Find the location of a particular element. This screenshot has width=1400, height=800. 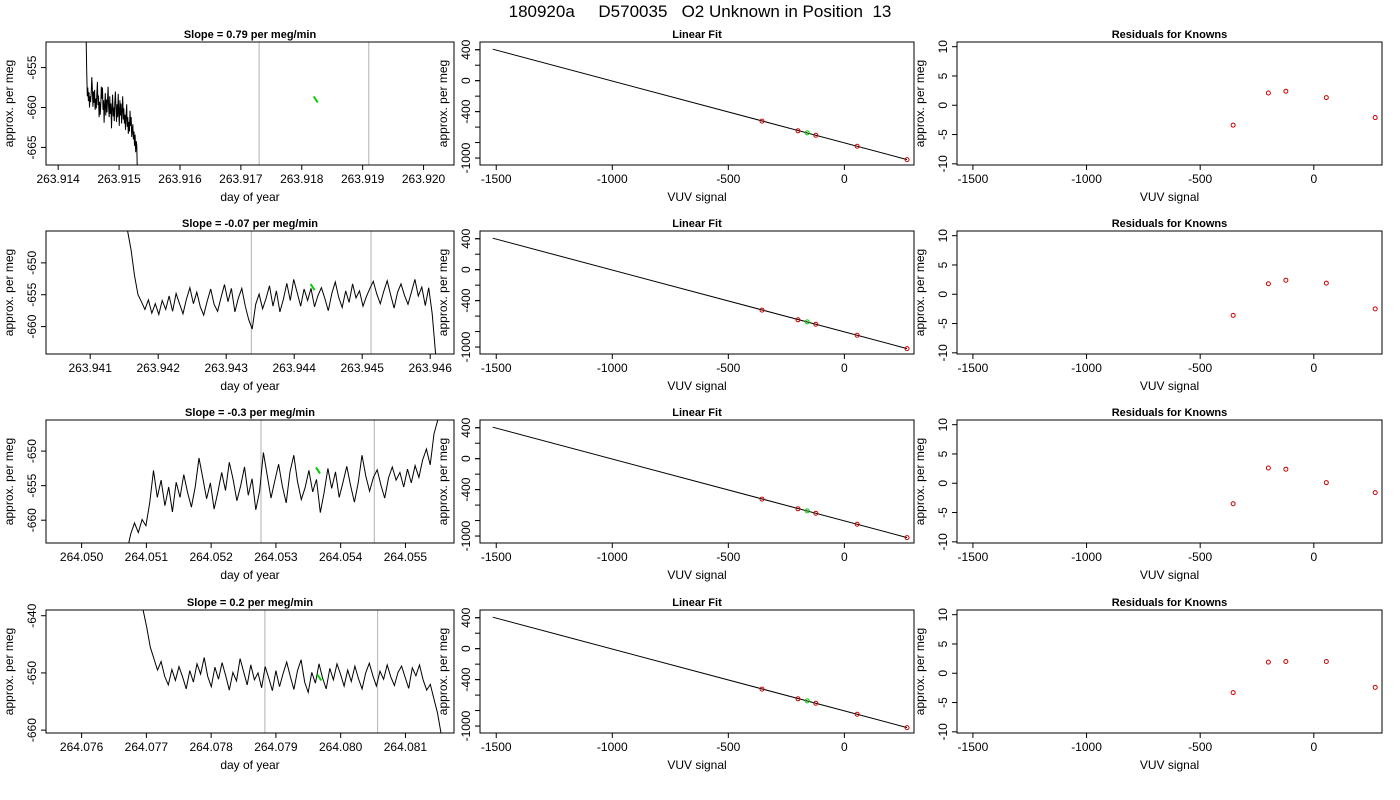

x-tick-label: 264.080 is located at coordinates (341, 747).